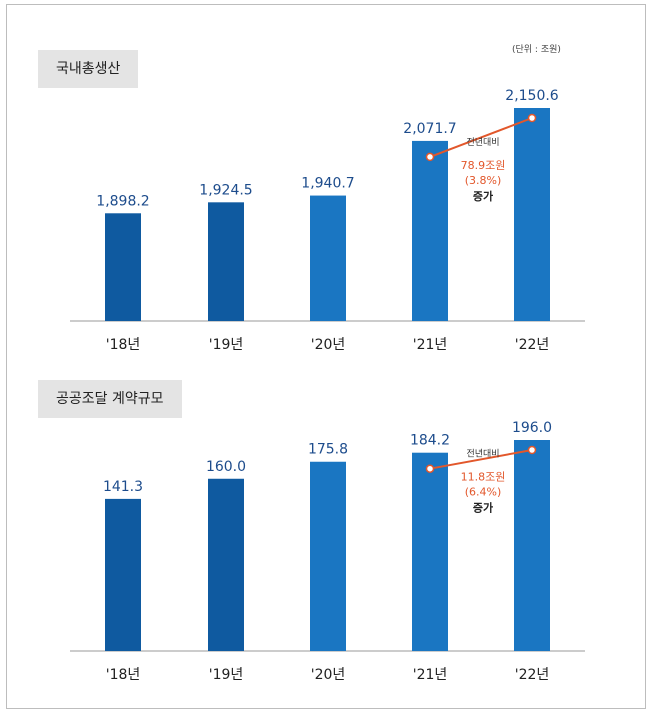 This screenshot has height=717, width=655. I want to click on data-label: 1,898.2, so click(122, 201).